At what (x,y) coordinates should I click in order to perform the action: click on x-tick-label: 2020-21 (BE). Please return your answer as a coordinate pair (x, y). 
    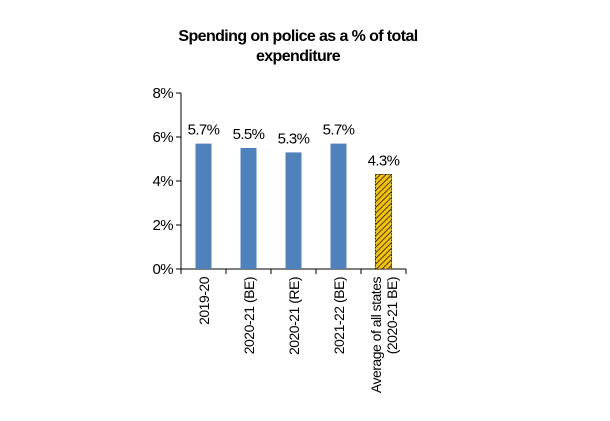
    Looking at the image, I should click on (248, 316).